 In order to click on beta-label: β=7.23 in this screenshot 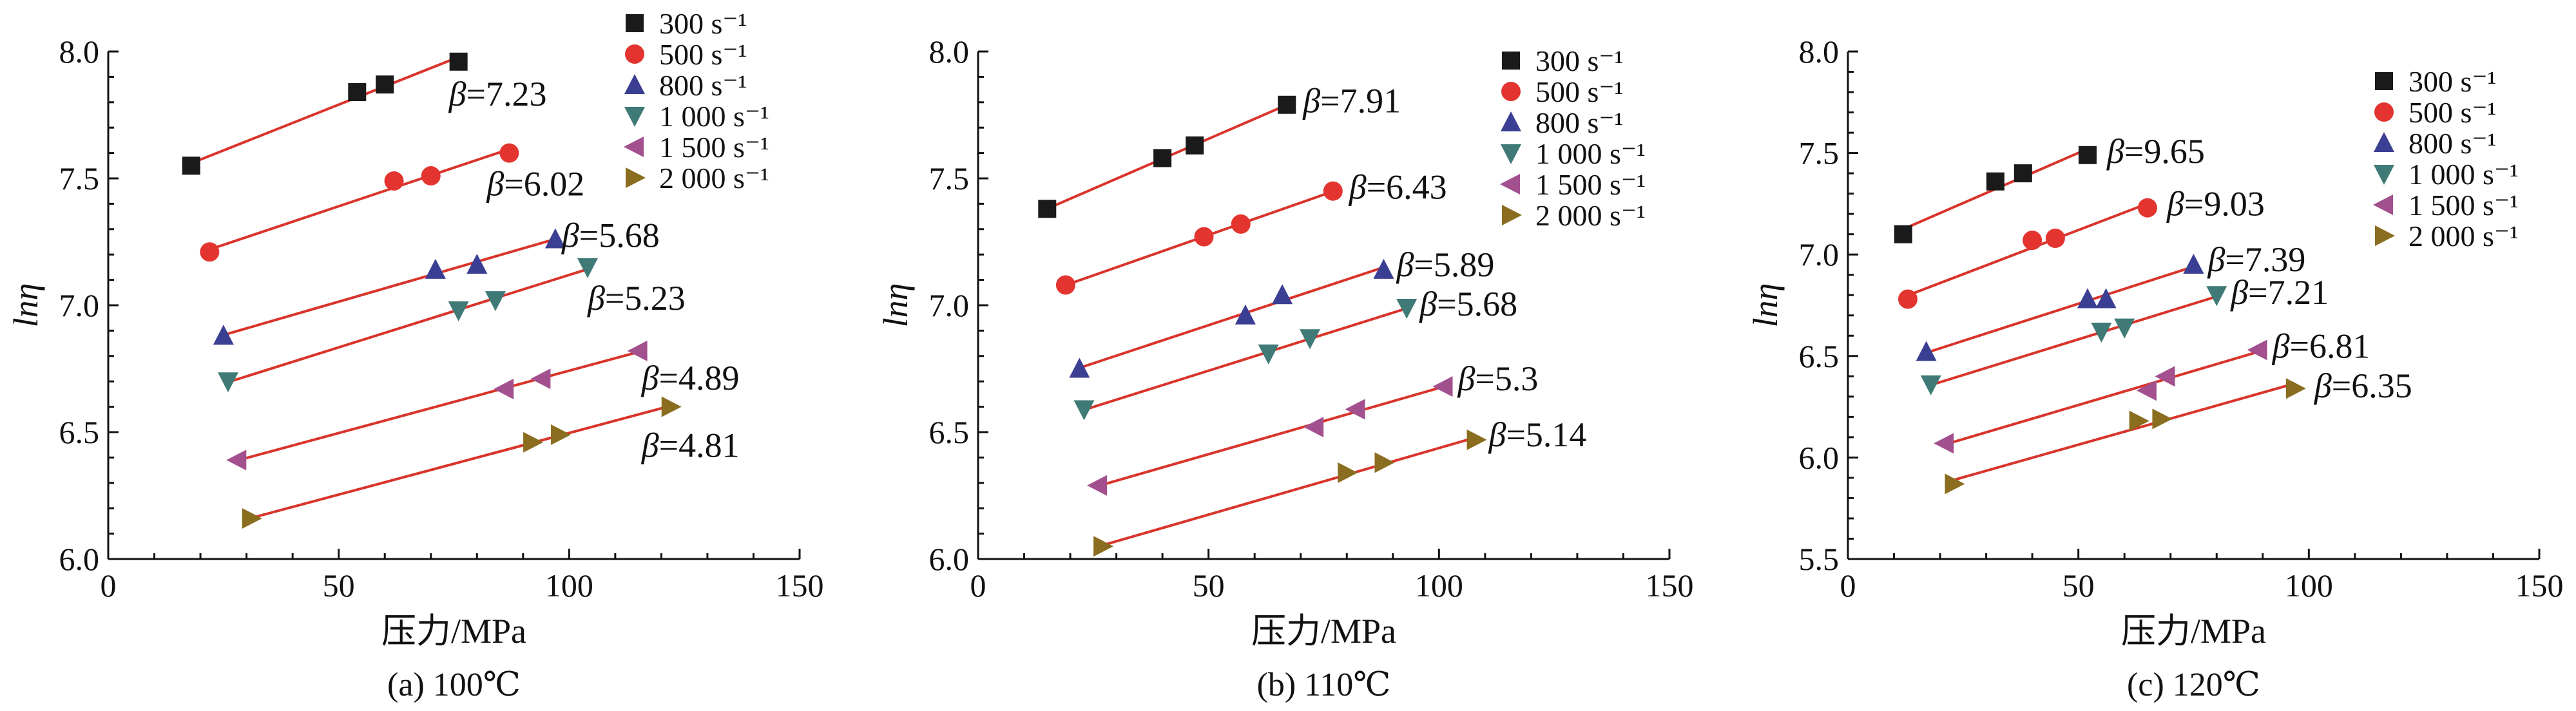, I will do `click(498, 94)`.